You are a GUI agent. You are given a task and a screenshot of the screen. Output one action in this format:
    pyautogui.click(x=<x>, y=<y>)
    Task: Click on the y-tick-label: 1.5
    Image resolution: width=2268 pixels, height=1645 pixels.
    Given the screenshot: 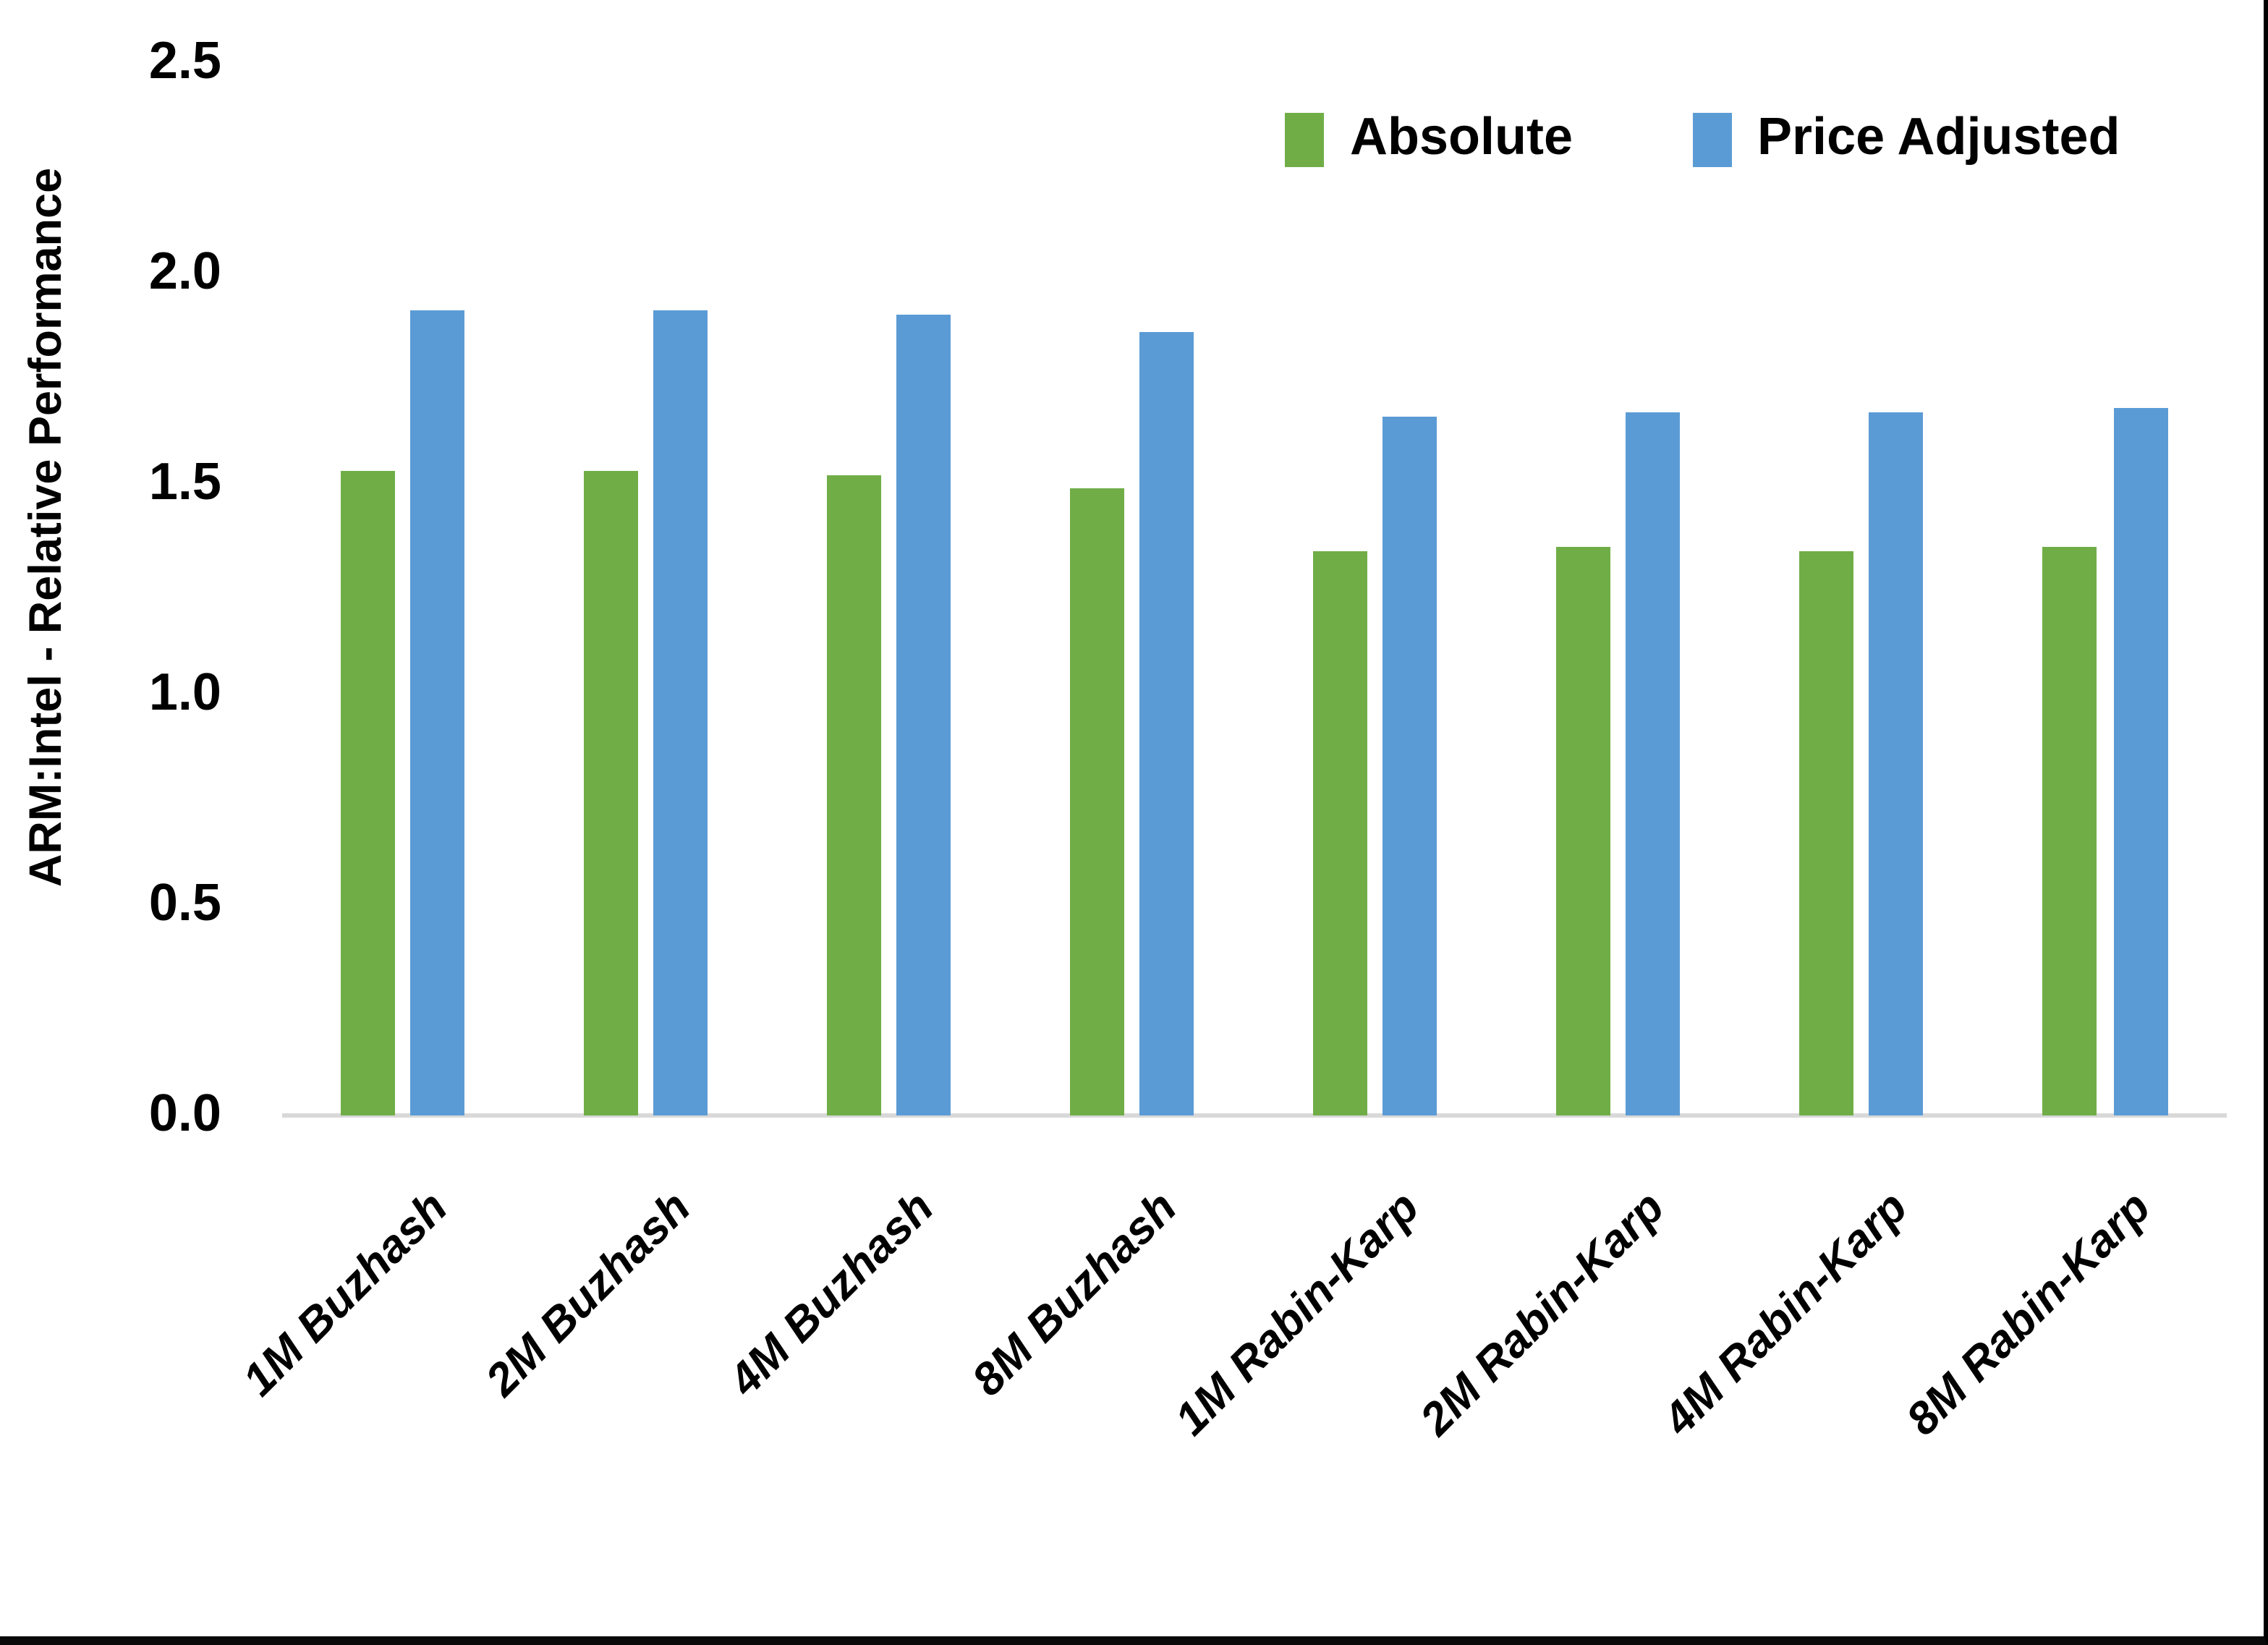 What is the action you would take?
    pyautogui.click(x=184, y=483)
    